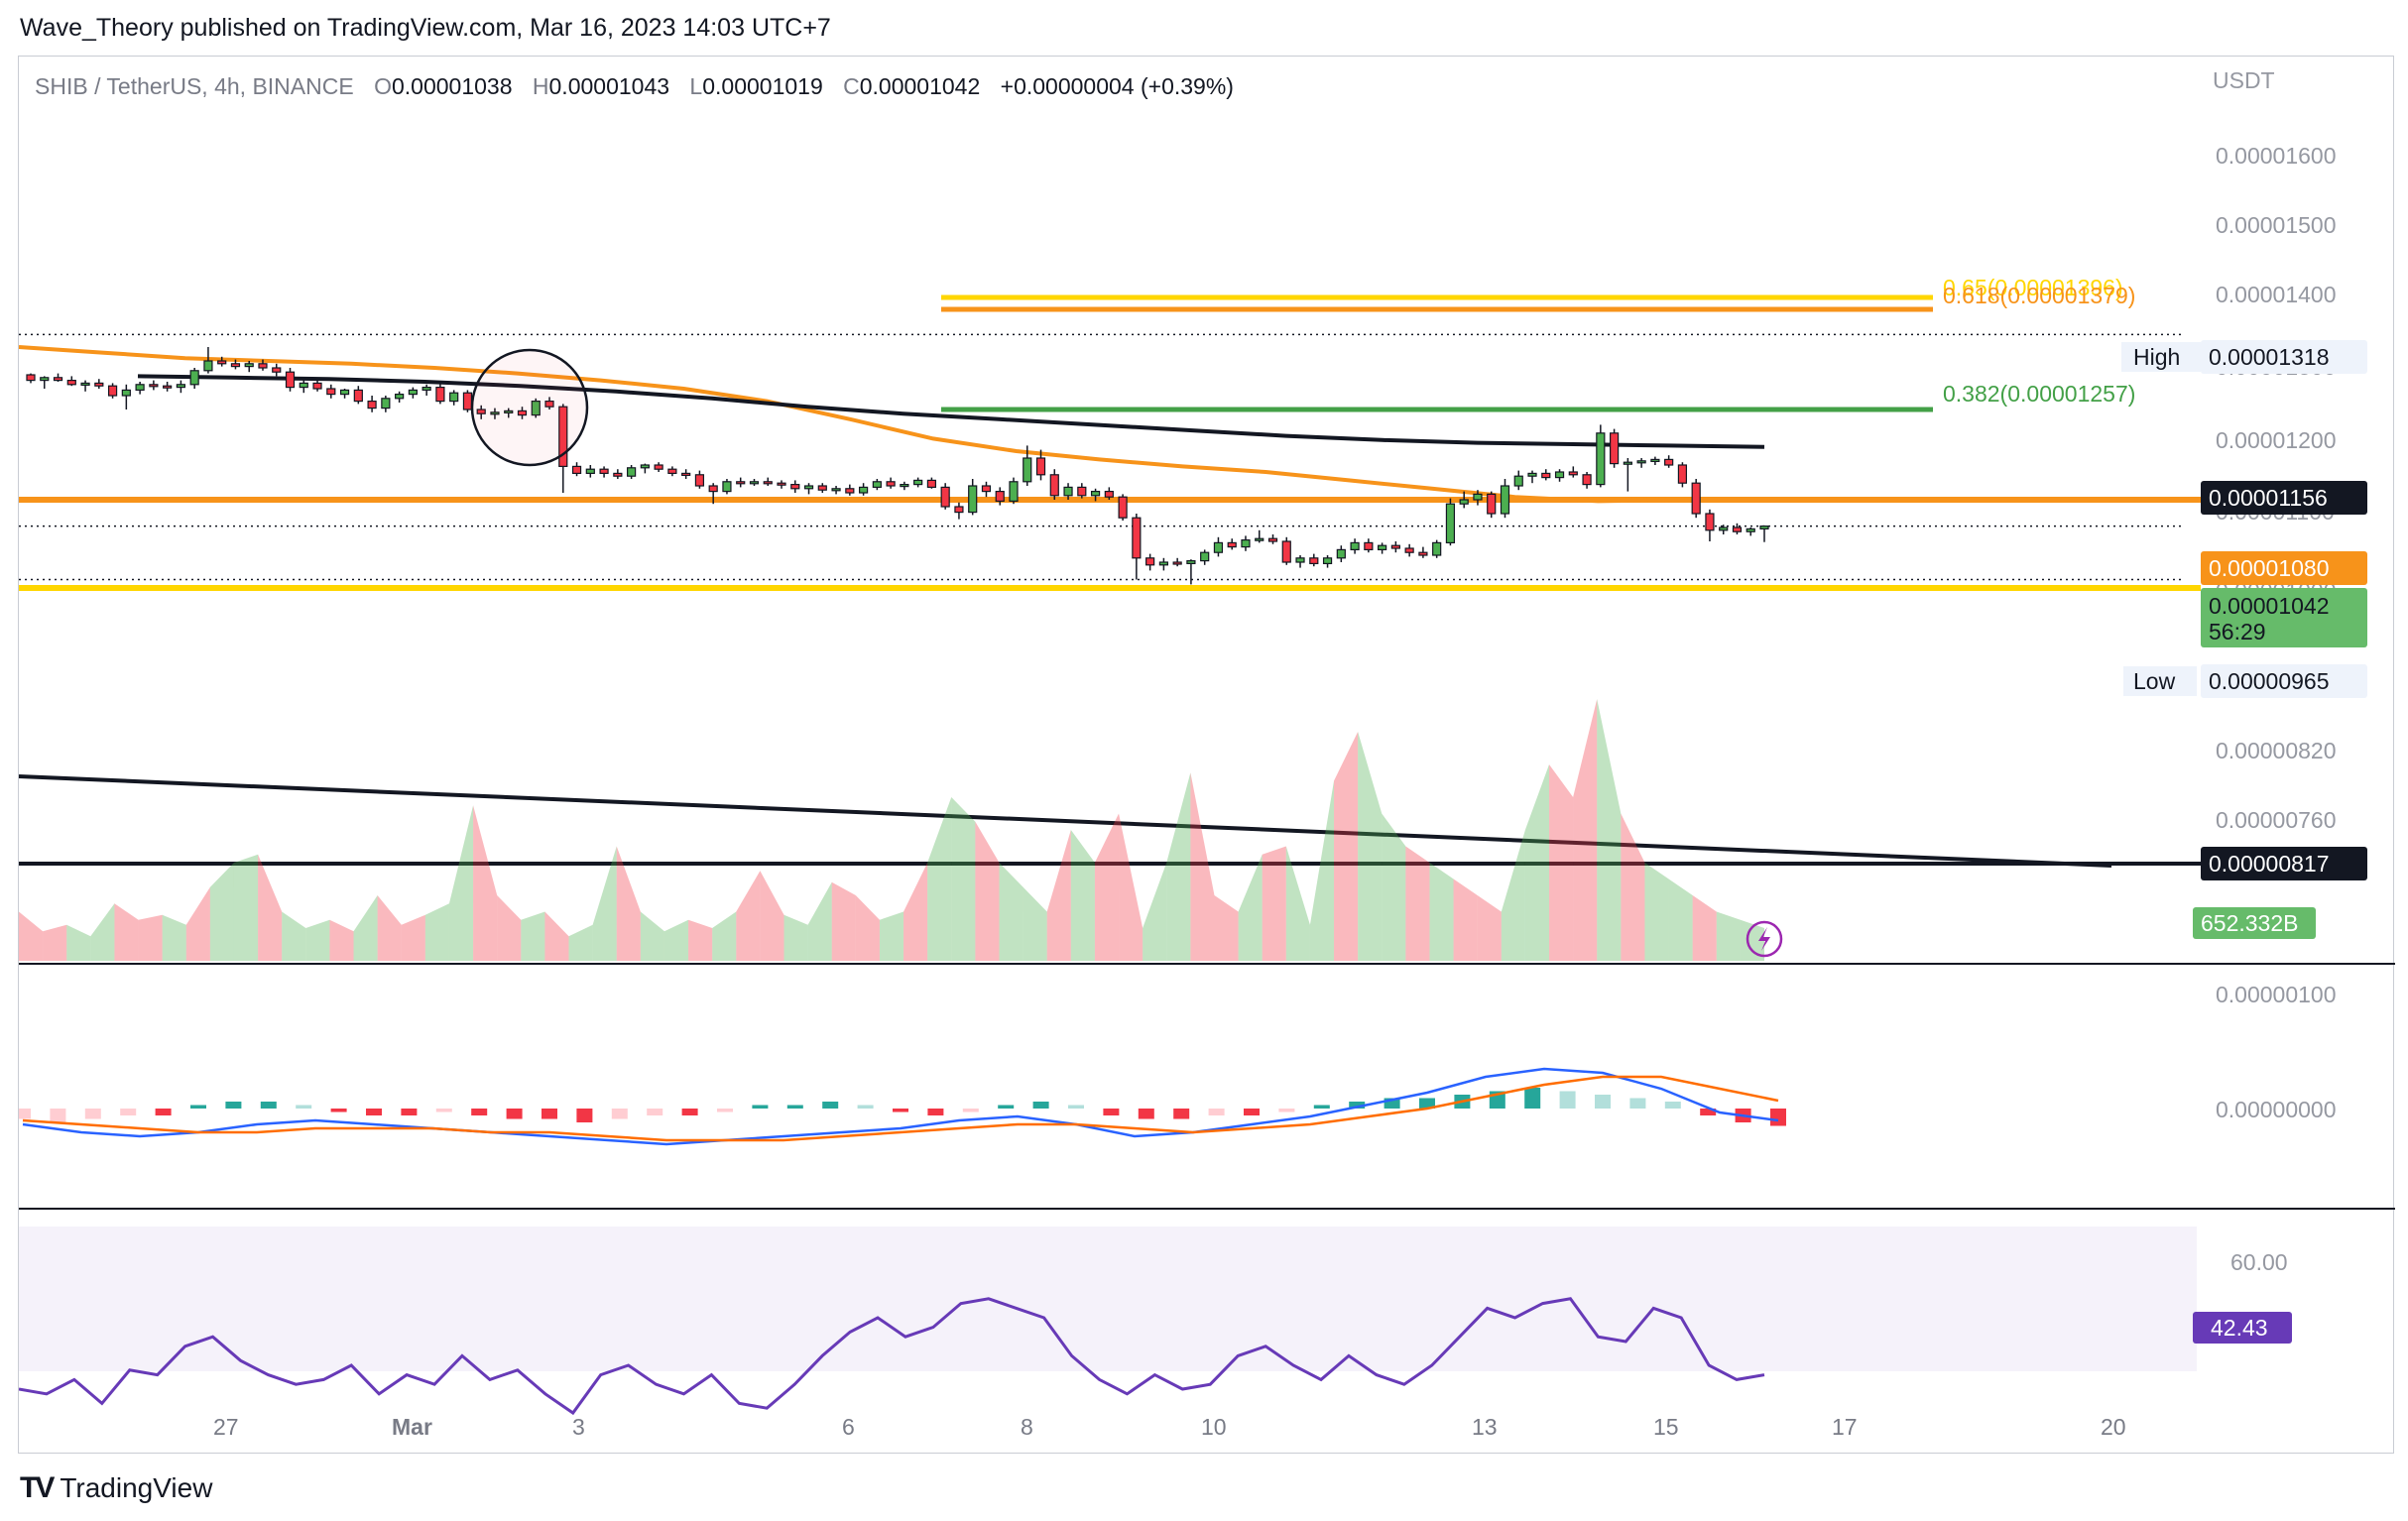 The height and width of the screenshot is (1521, 2408). I want to click on close-value: 0.00001042, so click(921, 86).